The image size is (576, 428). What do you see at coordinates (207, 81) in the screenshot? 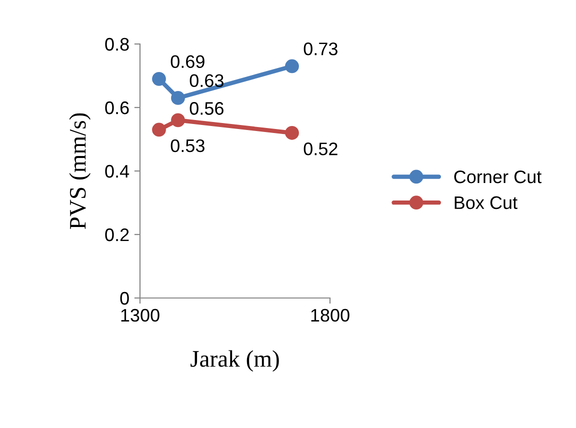
I see `data-label: 0.63` at bounding box center [207, 81].